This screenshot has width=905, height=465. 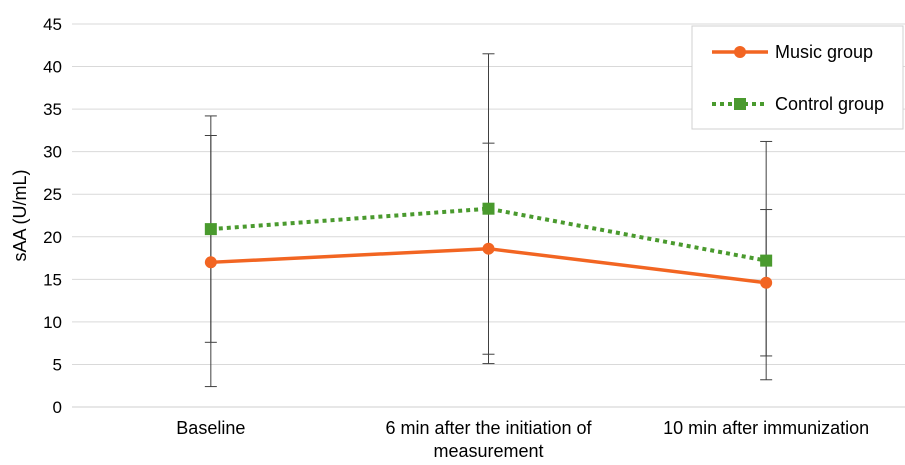 What do you see at coordinates (52, 237) in the screenshot?
I see `y-tick-label-20: 20` at bounding box center [52, 237].